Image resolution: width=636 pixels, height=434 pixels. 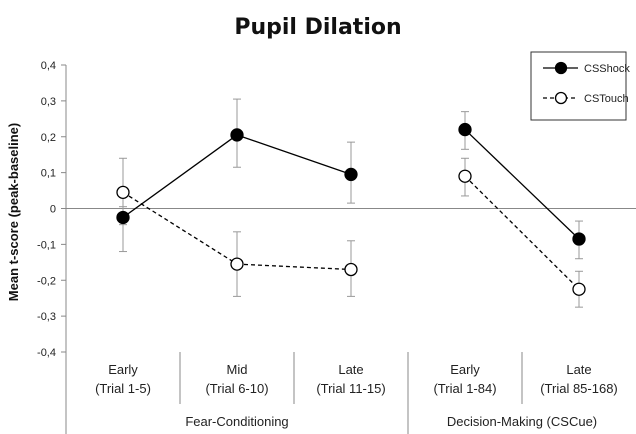 I want to click on legend-label: CSShock, so click(x=607, y=69).